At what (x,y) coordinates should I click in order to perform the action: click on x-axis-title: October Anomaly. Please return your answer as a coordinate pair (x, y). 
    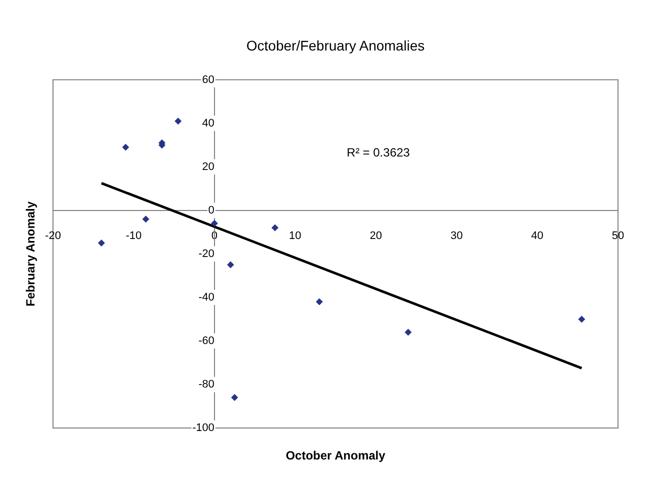
    Looking at the image, I should click on (336, 455).